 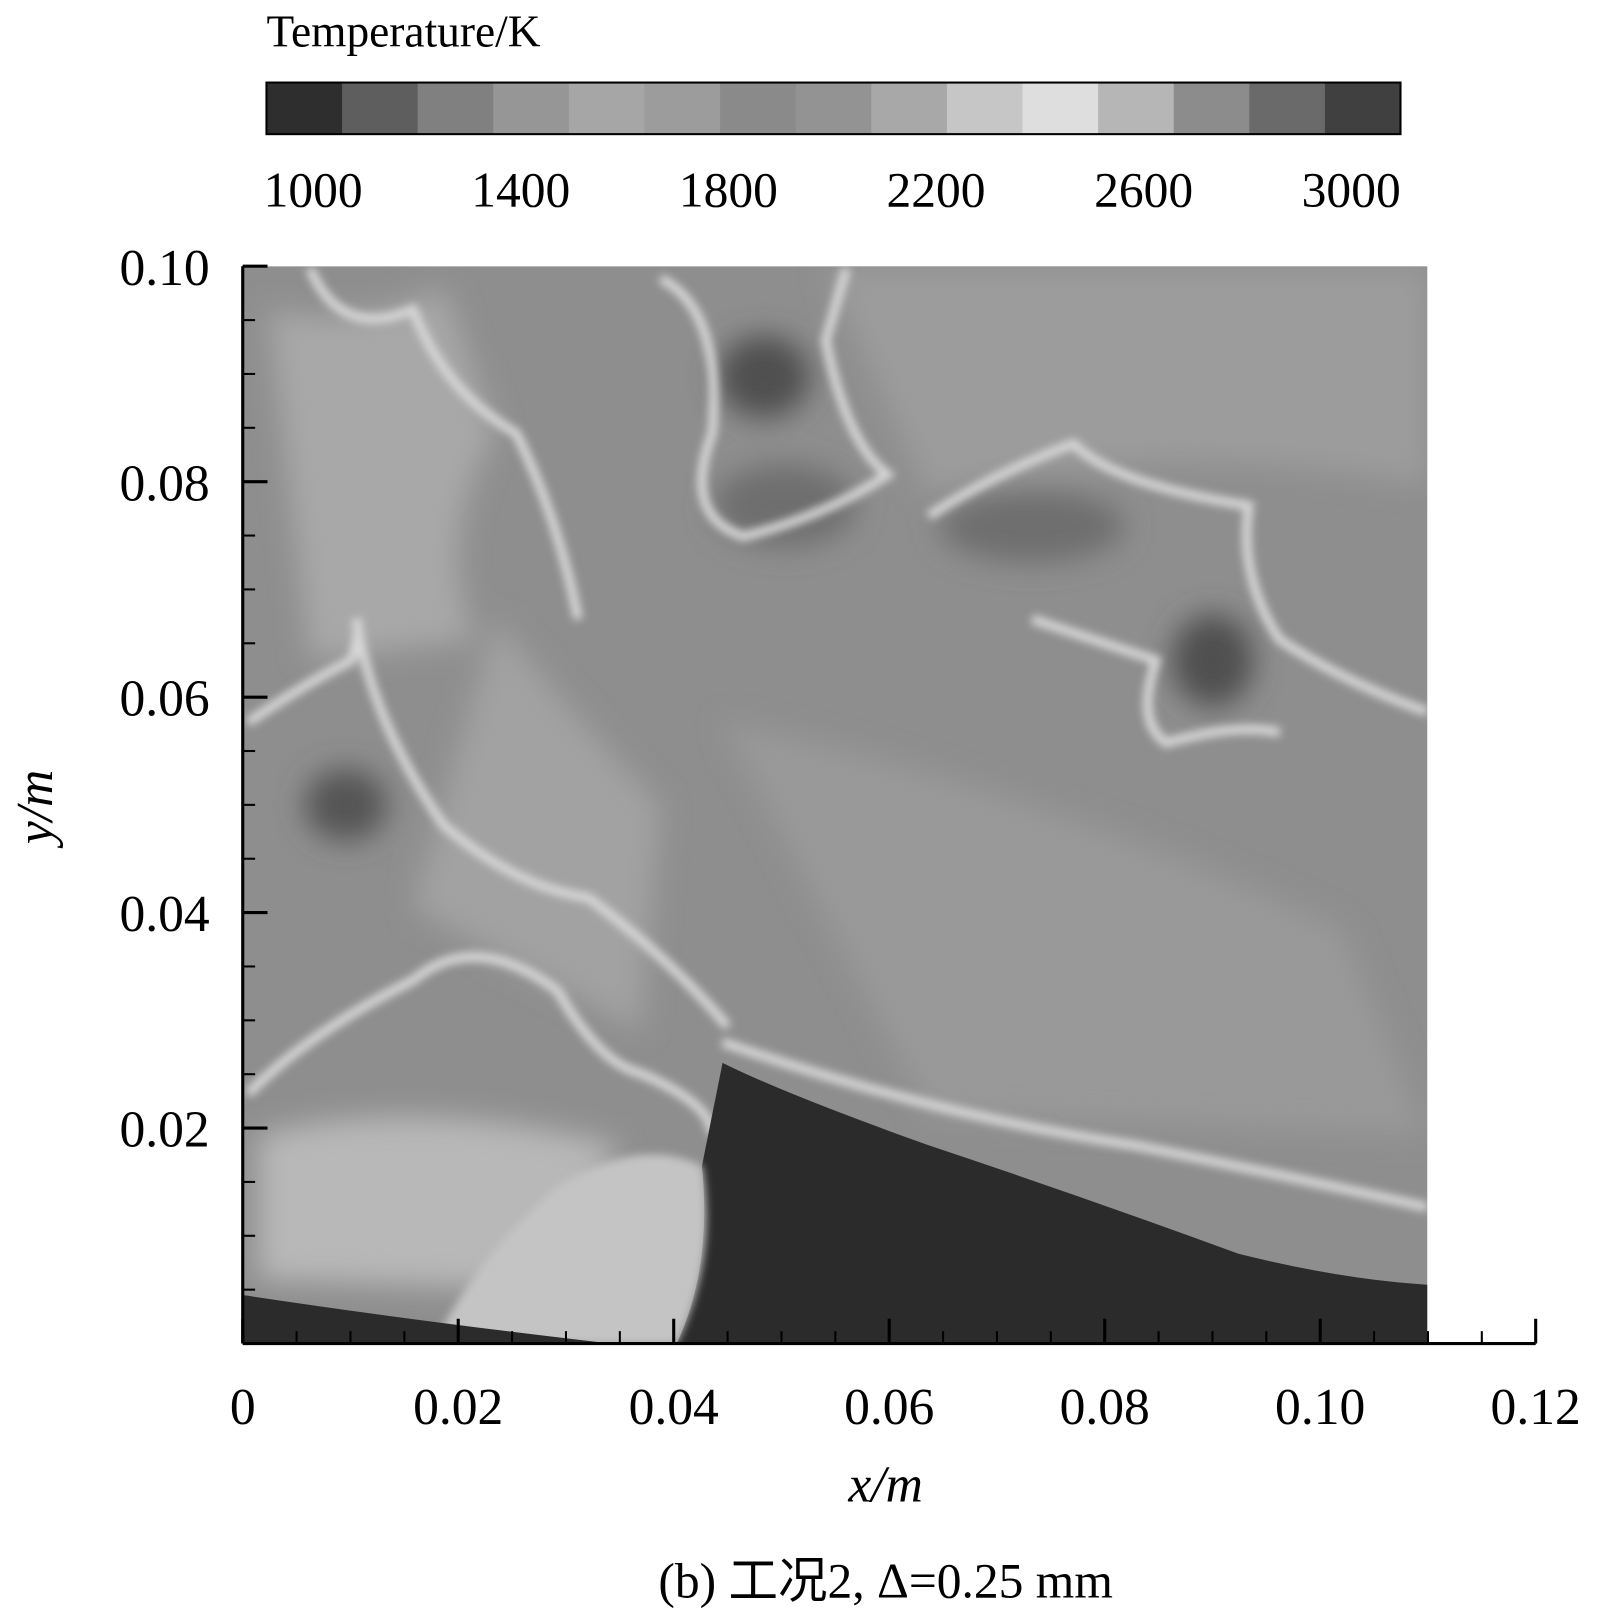 What do you see at coordinates (164, 914) in the screenshot?
I see `y-tick-label: 0.04` at bounding box center [164, 914].